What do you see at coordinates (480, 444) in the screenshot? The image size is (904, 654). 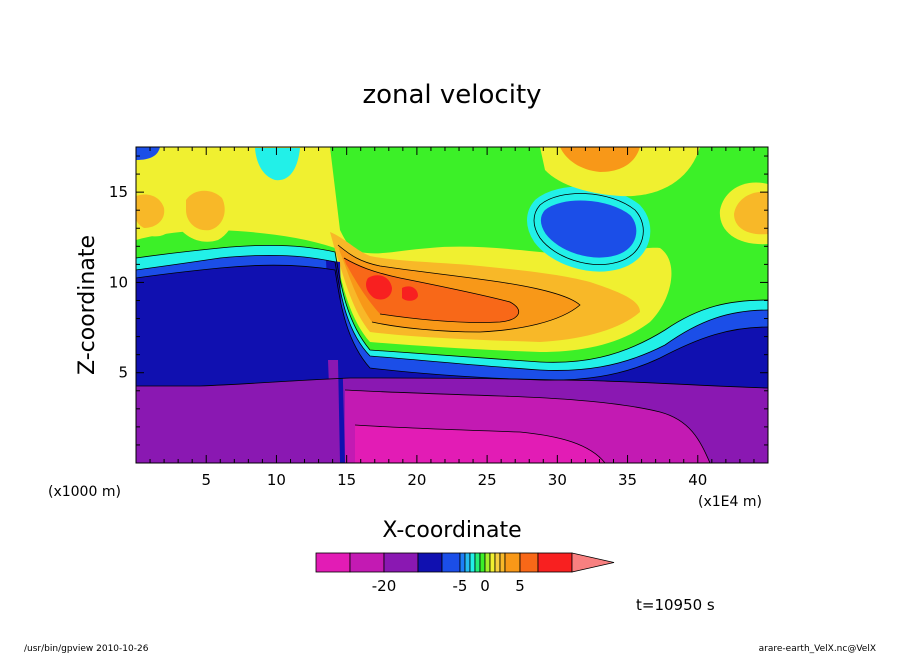 I see `lower-magenta` at bounding box center [480, 444].